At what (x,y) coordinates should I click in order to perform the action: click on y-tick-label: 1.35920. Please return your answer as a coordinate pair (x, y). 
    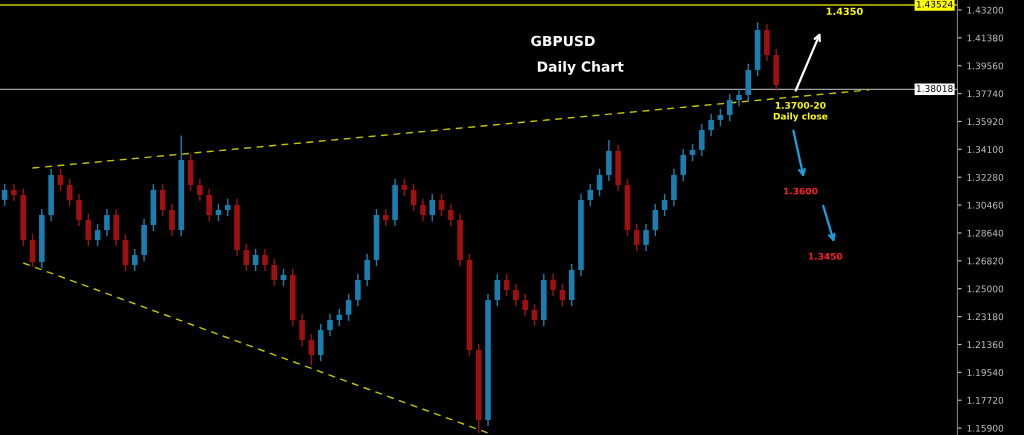
    Looking at the image, I should click on (985, 122).